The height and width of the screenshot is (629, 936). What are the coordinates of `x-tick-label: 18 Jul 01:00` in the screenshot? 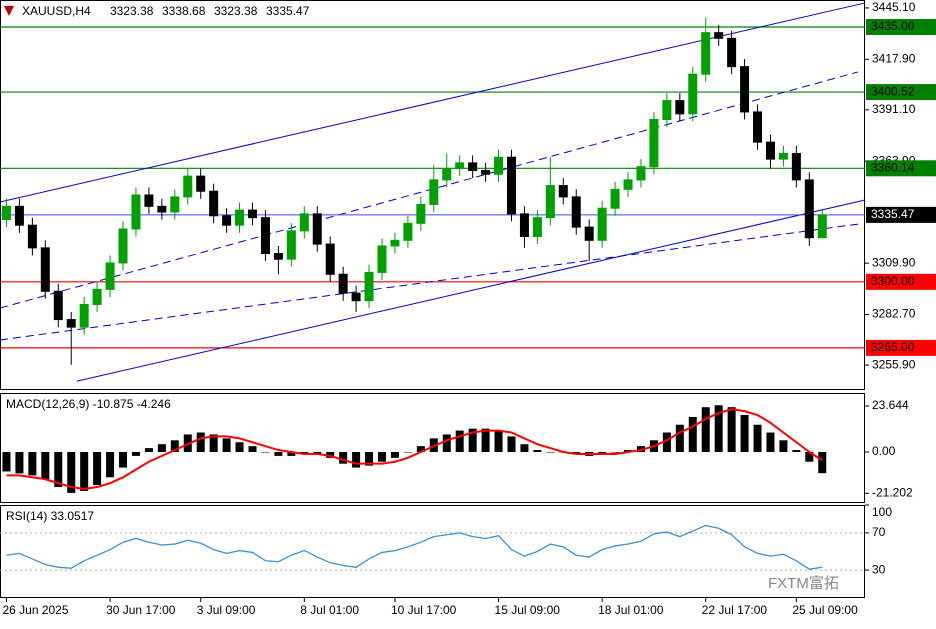 It's located at (631, 610).